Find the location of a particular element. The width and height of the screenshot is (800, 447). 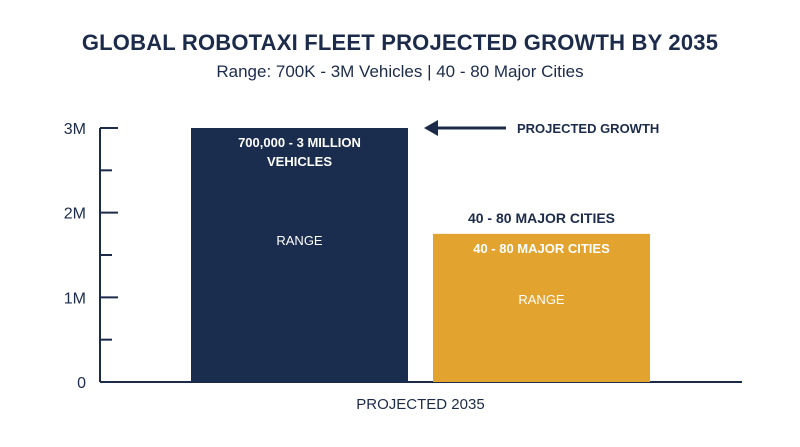

bar-1-above-label: 40 - 80 MAJOR CITIES is located at coordinates (541, 218).